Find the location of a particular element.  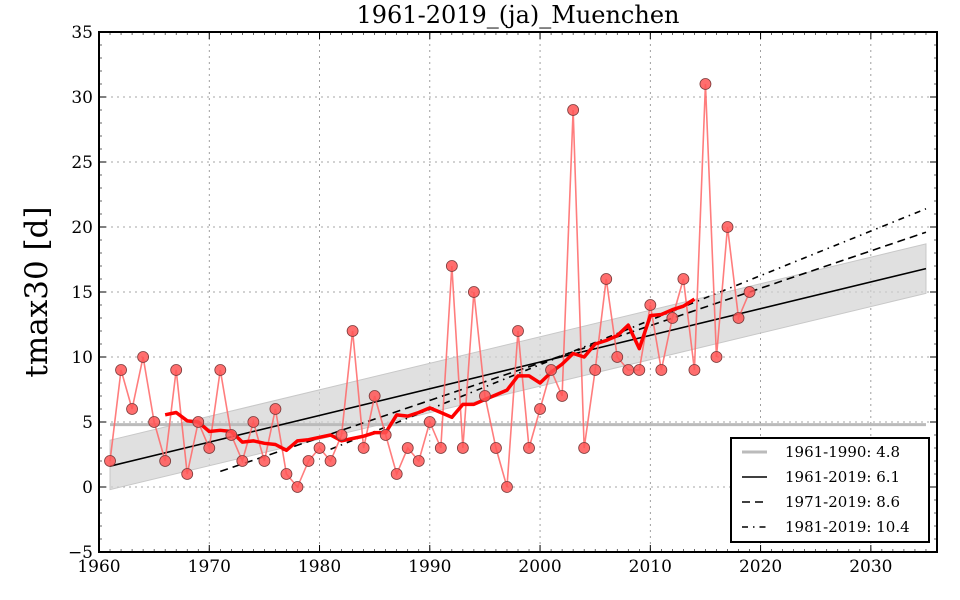

x-tick-label: 1990 is located at coordinates (429, 567).